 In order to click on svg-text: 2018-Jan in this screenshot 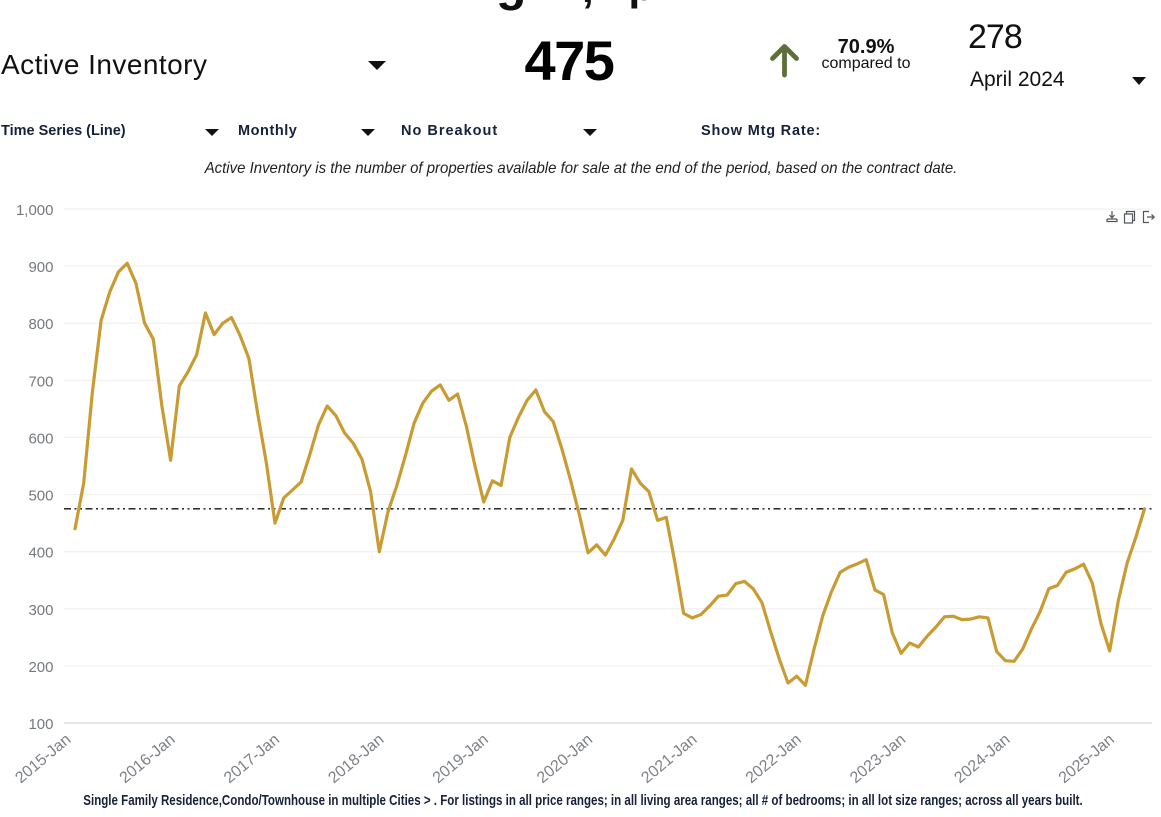, I will do `click(356, 759)`.